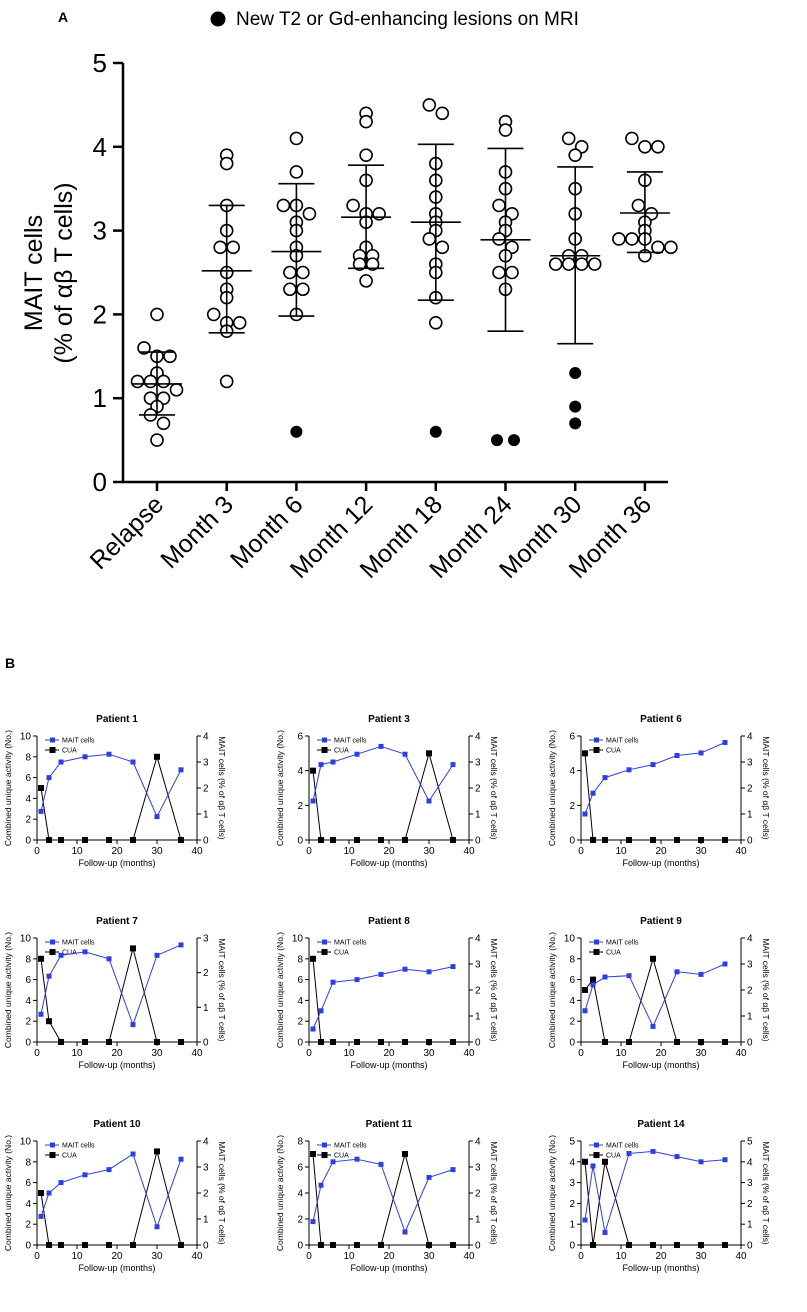 This screenshot has height=1312, width=807. I want to click on chart-title: Patient 8, so click(389, 921).